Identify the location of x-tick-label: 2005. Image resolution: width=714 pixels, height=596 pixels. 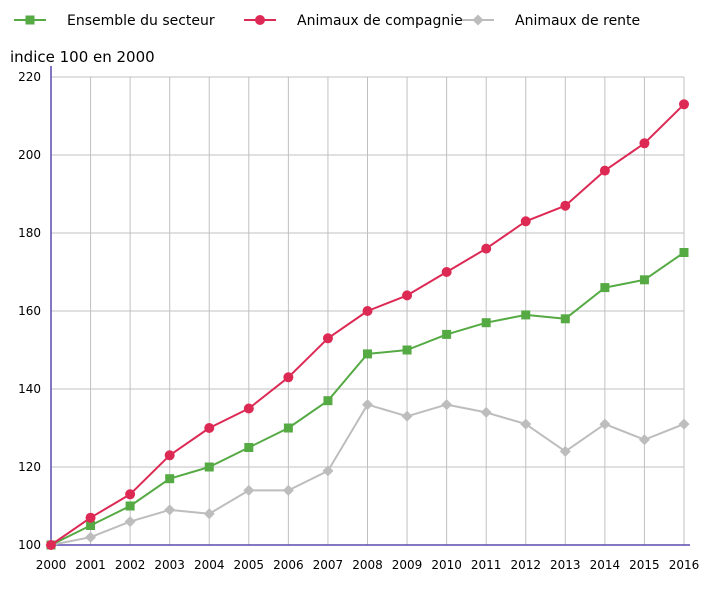
(249, 565).